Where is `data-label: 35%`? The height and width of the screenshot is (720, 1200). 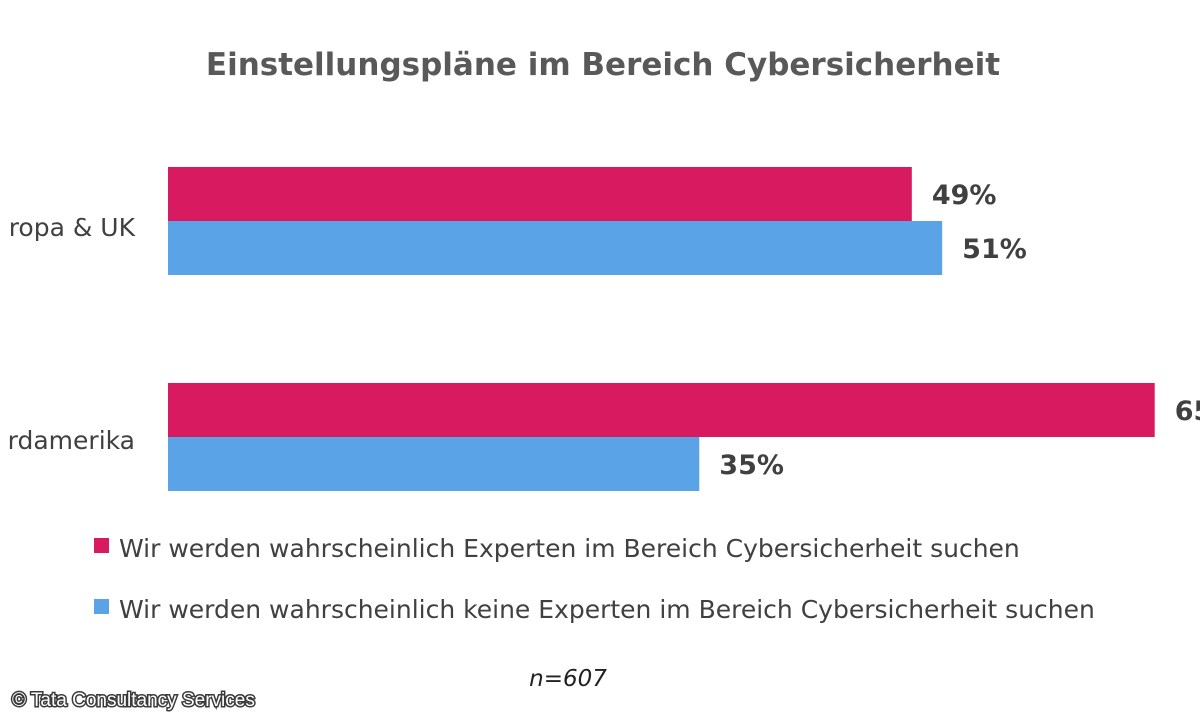
data-label: 35% is located at coordinates (751, 465).